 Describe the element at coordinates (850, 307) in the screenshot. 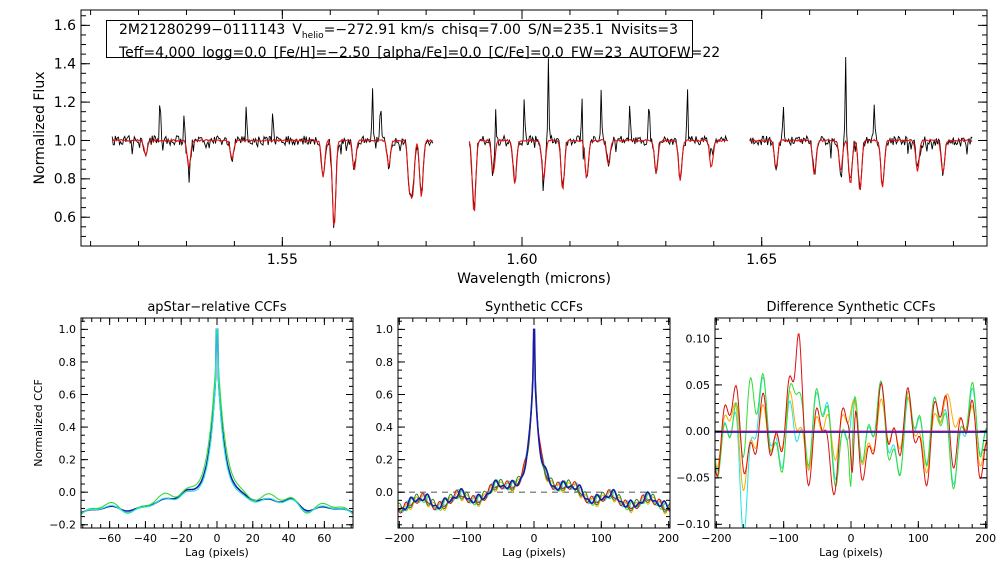

I see `difference-ccf-title: Difference Synthetic CCFs` at that location.